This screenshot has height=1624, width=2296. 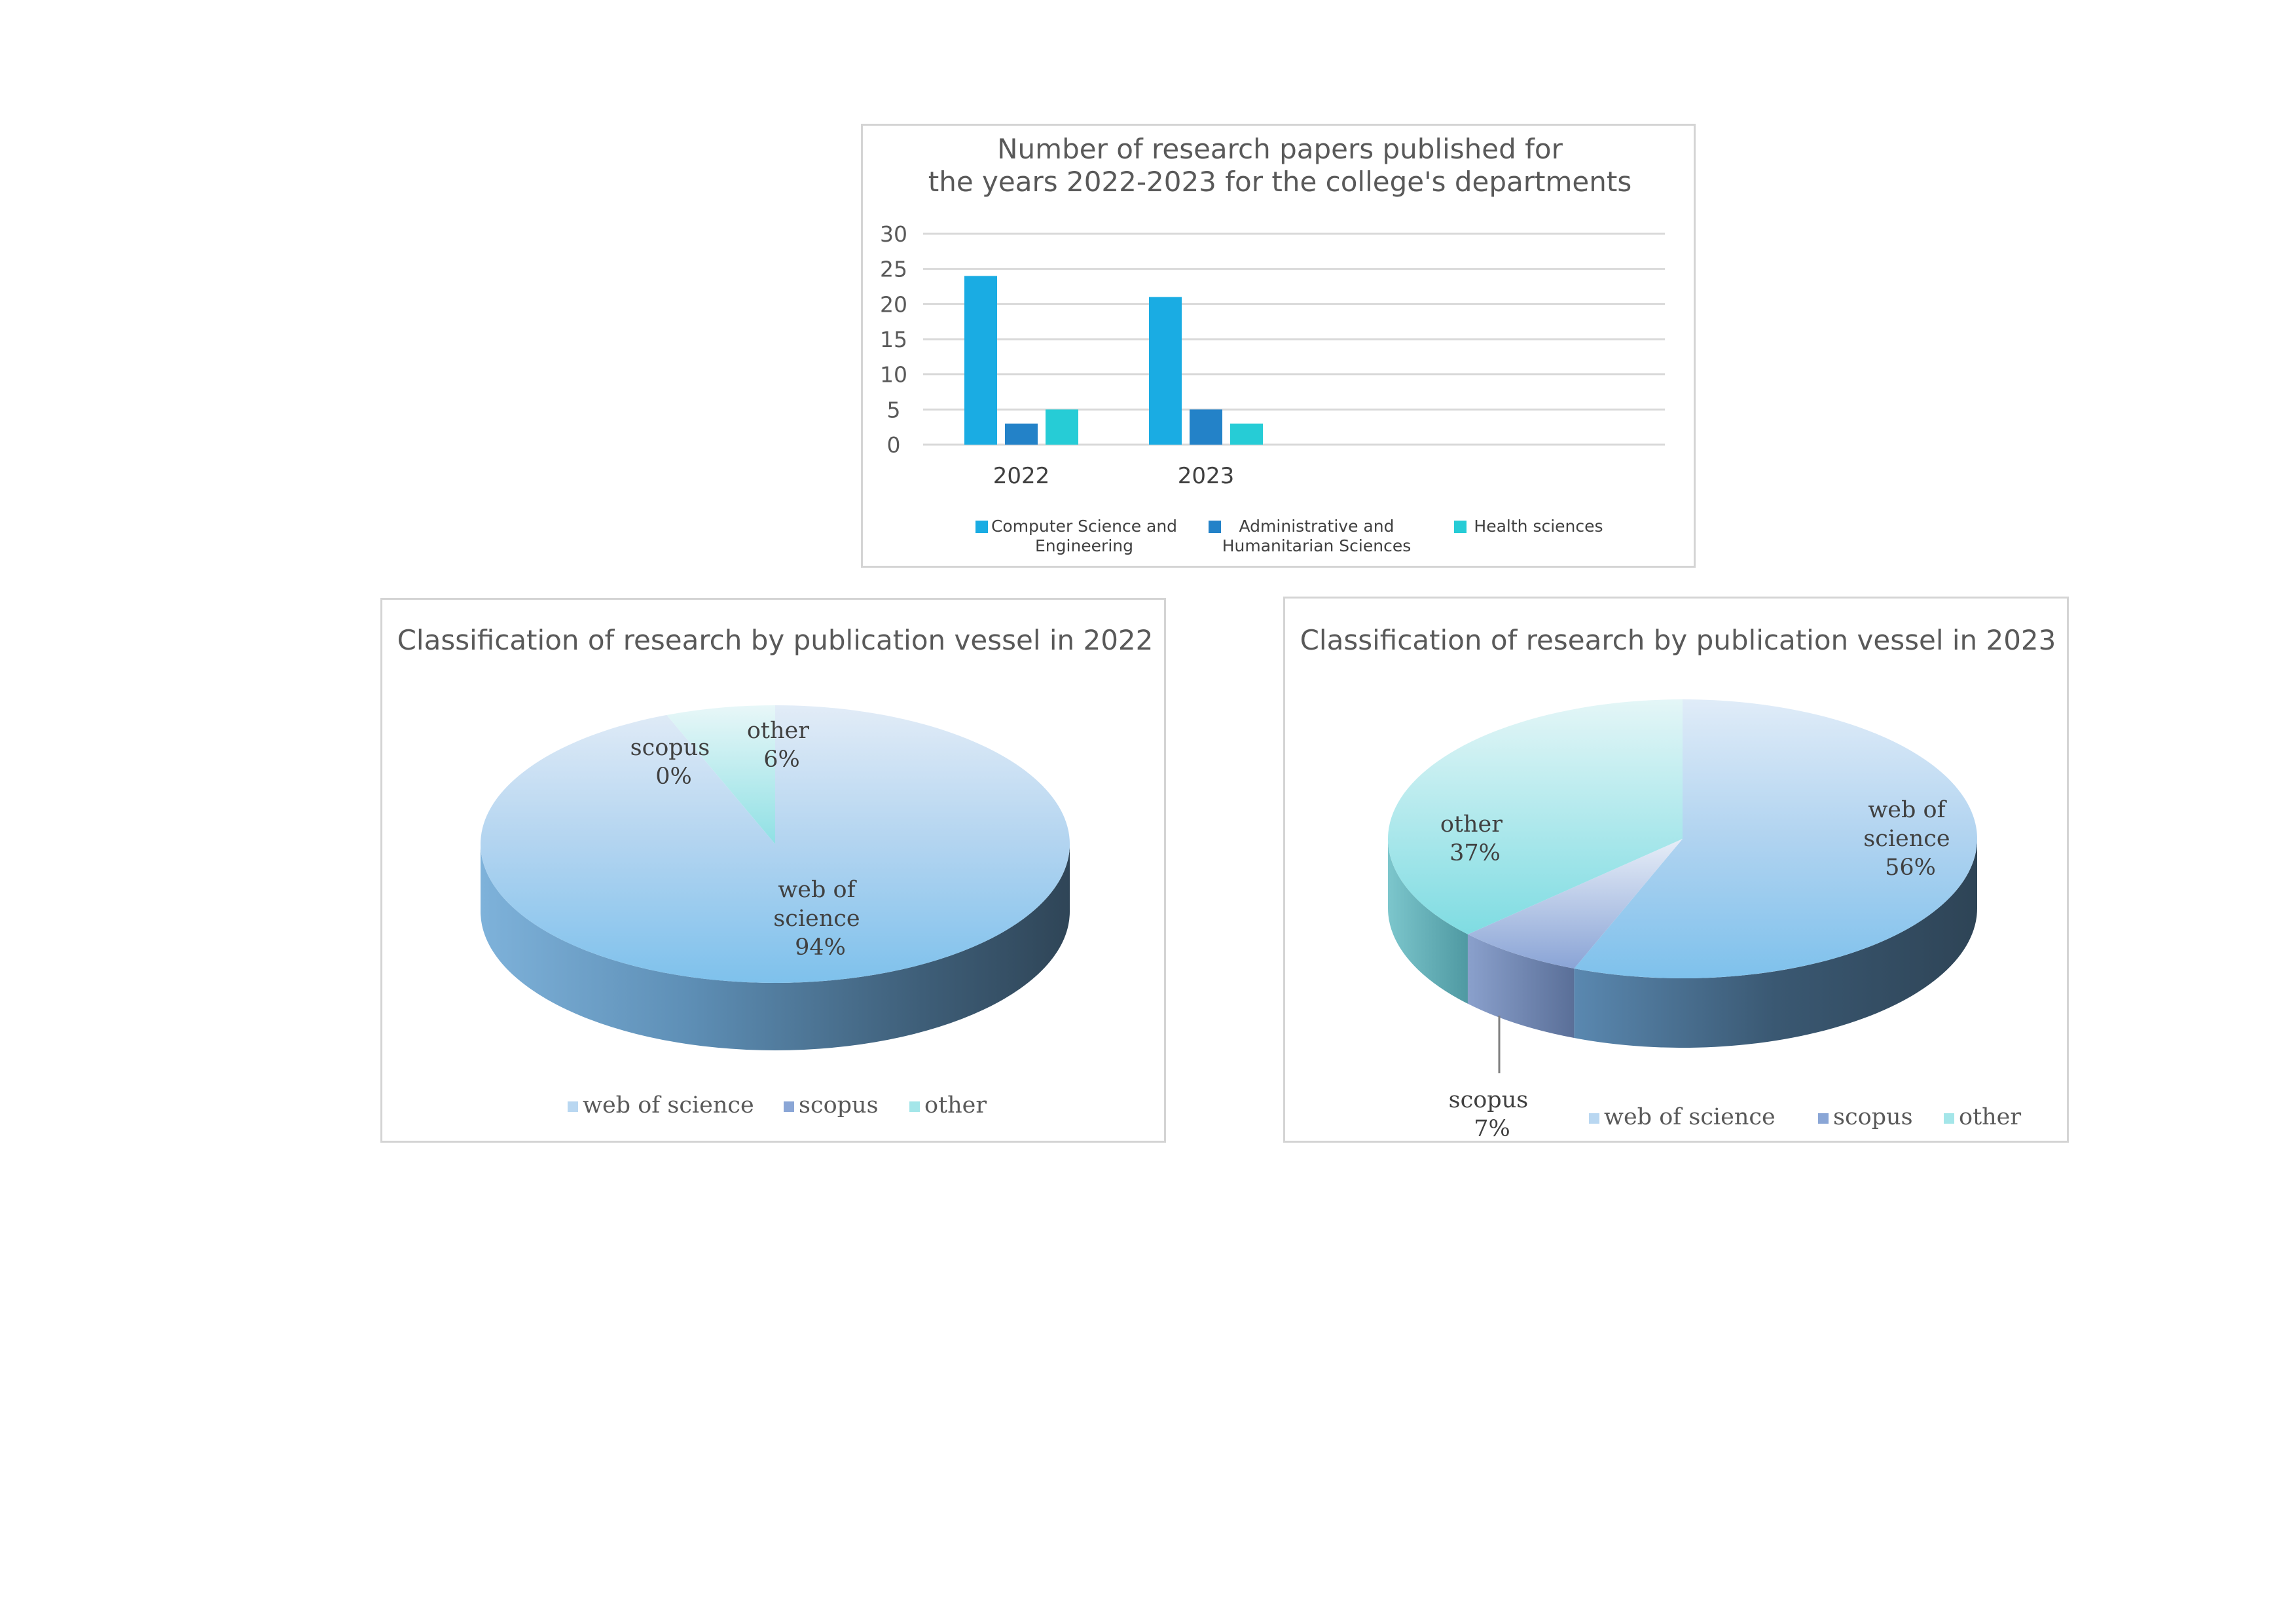 I want to click on bar-chart-y-ticks: 0 5 10 15 20 25 30, so click(x=893, y=339).